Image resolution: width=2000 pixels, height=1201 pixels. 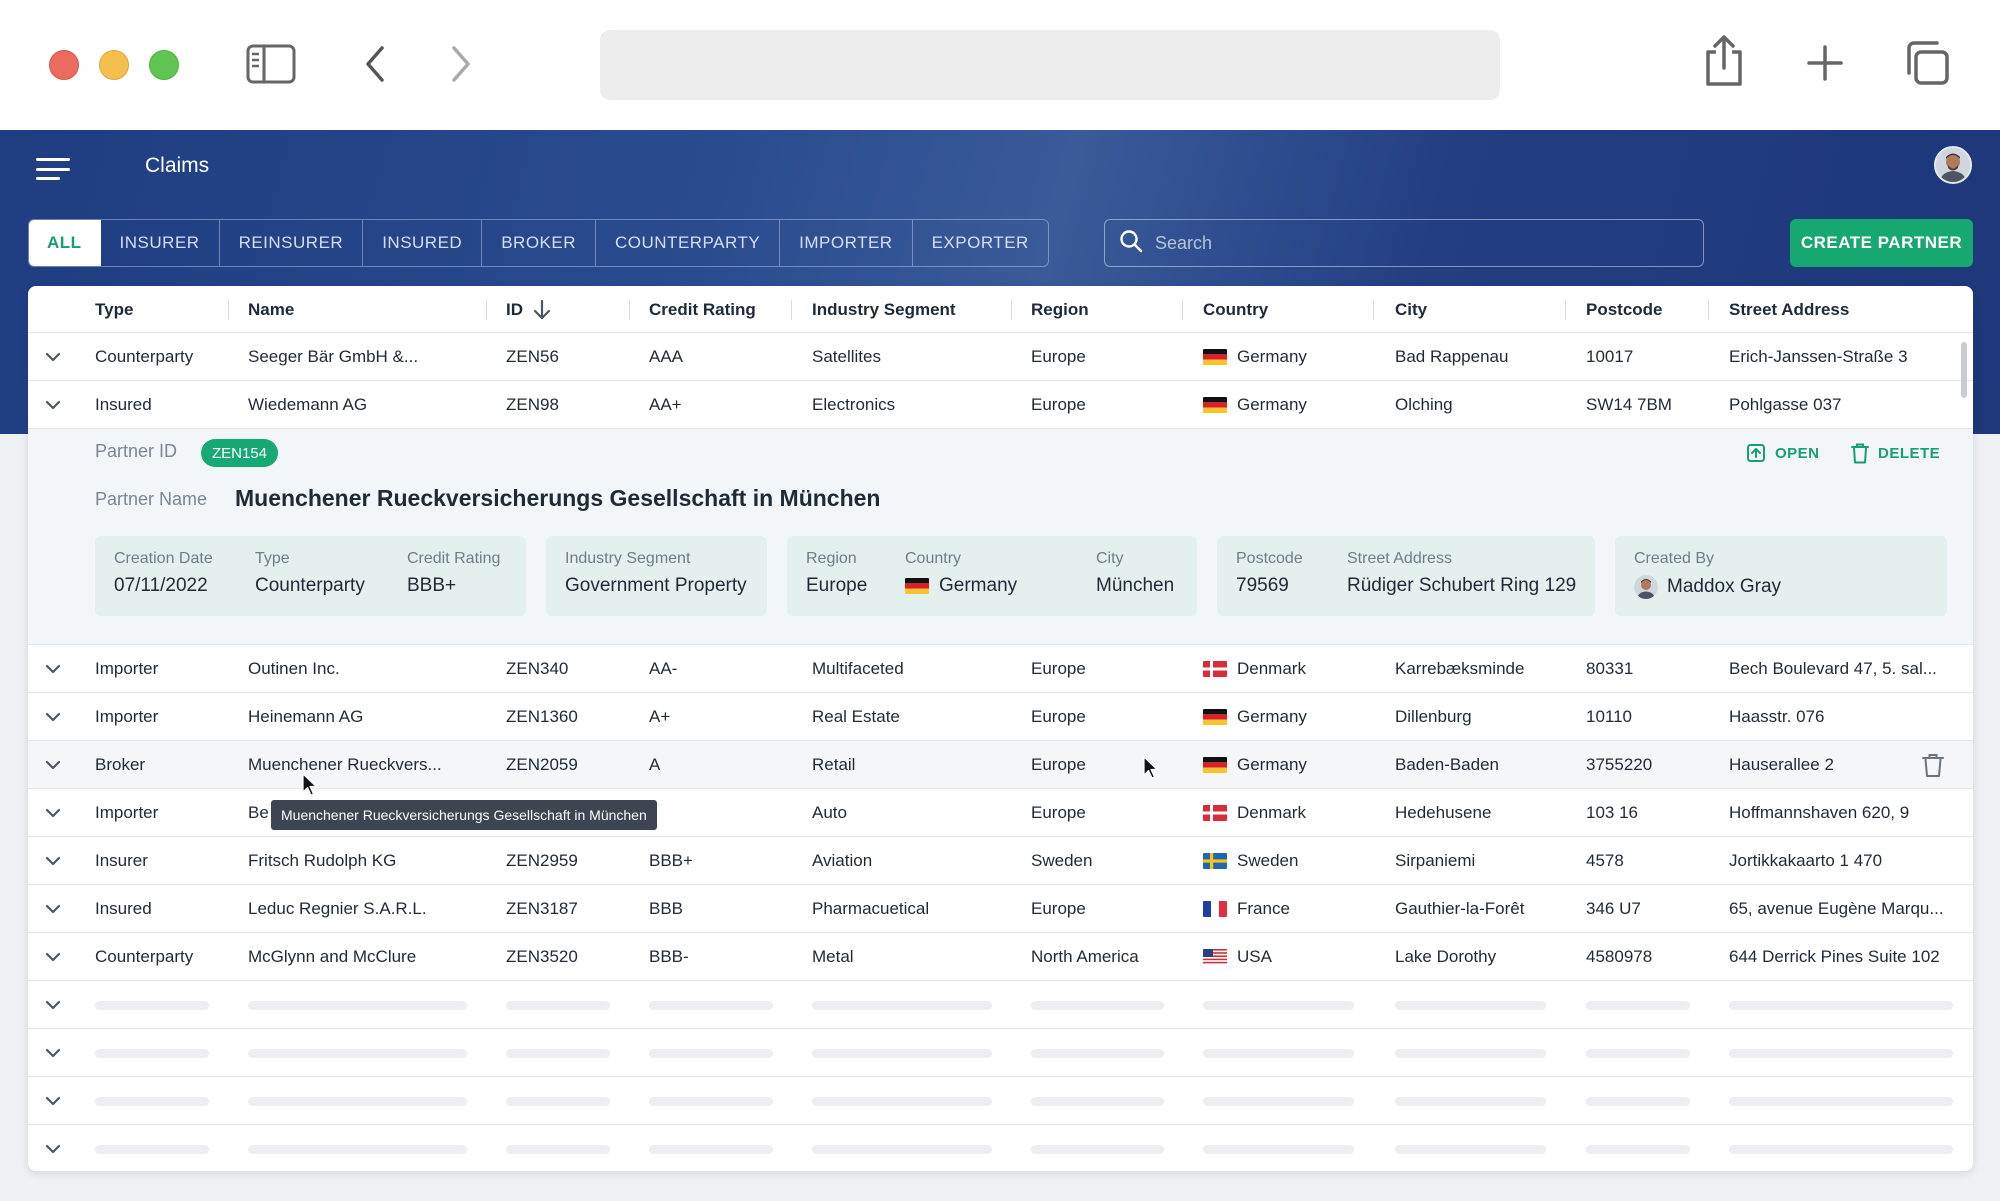 I want to click on maximize-window-button, so click(x=164, y=65).